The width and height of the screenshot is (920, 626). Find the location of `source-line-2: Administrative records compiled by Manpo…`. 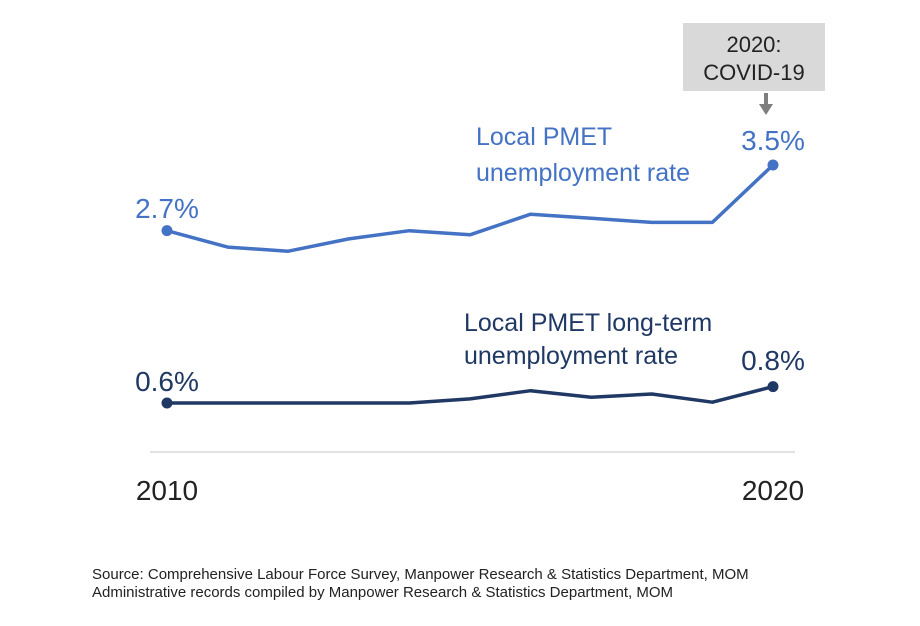

source-line-2: Administrative records compiled by Manpo… is located at coordinates (383, 592).